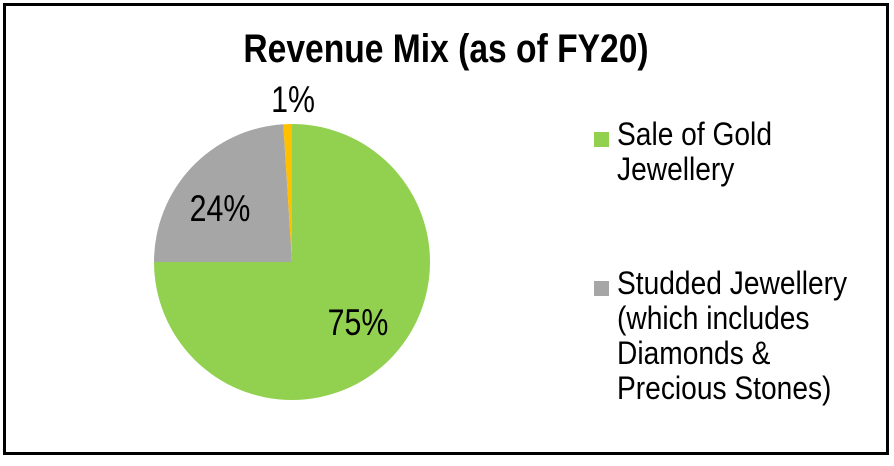 The height and width of the screenshot is (466, 894). Describe the element at coordinates (293, 100) in the screenshot. I see `pie-slice-label: 1%` at that location.